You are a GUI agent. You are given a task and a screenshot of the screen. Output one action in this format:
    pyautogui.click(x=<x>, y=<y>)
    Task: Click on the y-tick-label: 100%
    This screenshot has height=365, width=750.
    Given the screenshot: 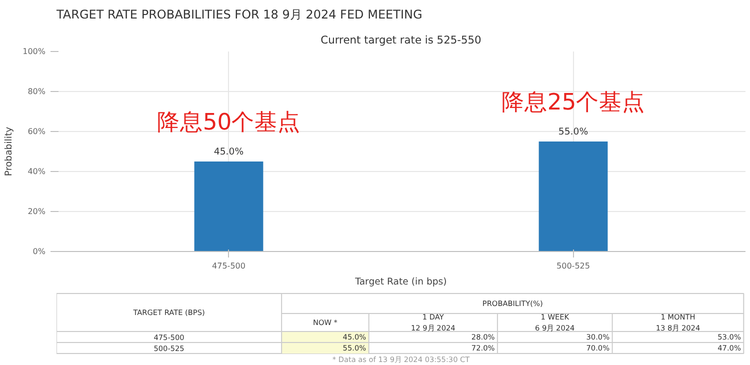 What is the action you would take?
    pyautogui.click(x=34, y=51)
    